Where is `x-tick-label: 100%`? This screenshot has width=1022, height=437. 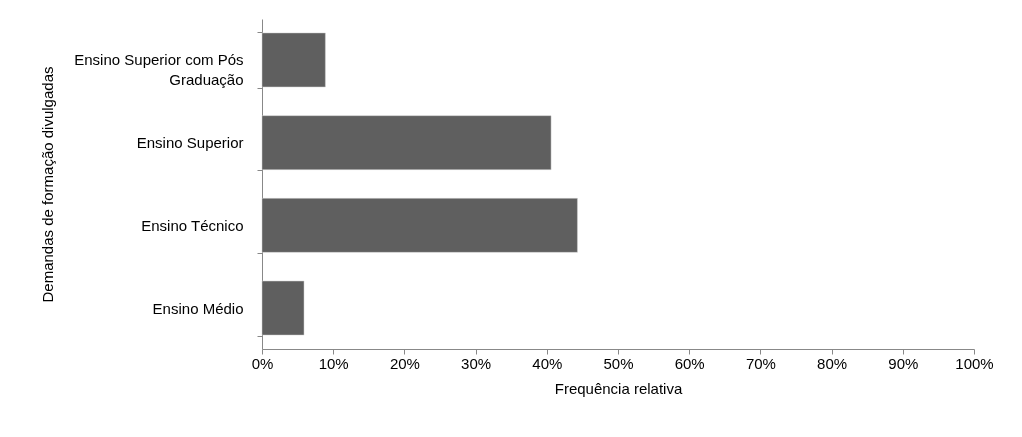
x-tick-label: 100% is located at coordinates (974, 363).